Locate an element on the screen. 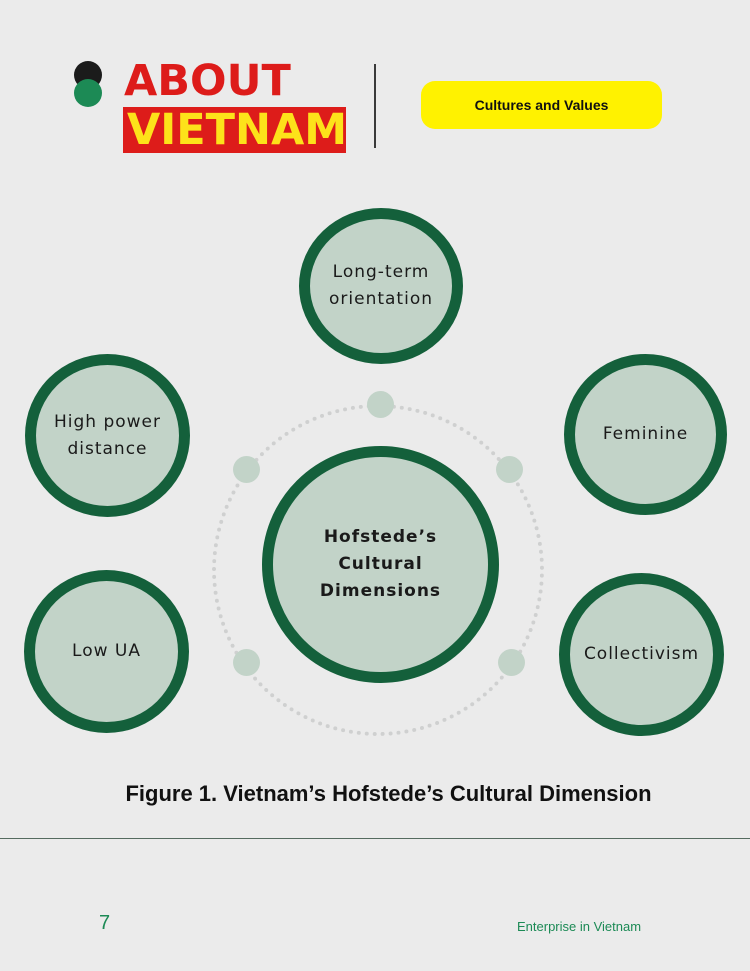 The height and width of the screenshot is (971, 750). node-long-term-orientation: Long-term orientation is located at coordinates (381, 286).